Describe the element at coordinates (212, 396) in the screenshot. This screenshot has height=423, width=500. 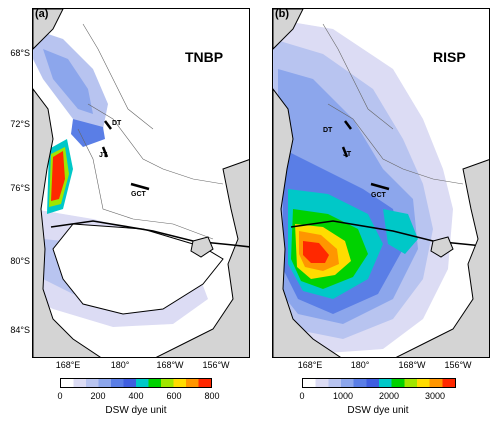
I see `colorbar-tick: 800` at that location.